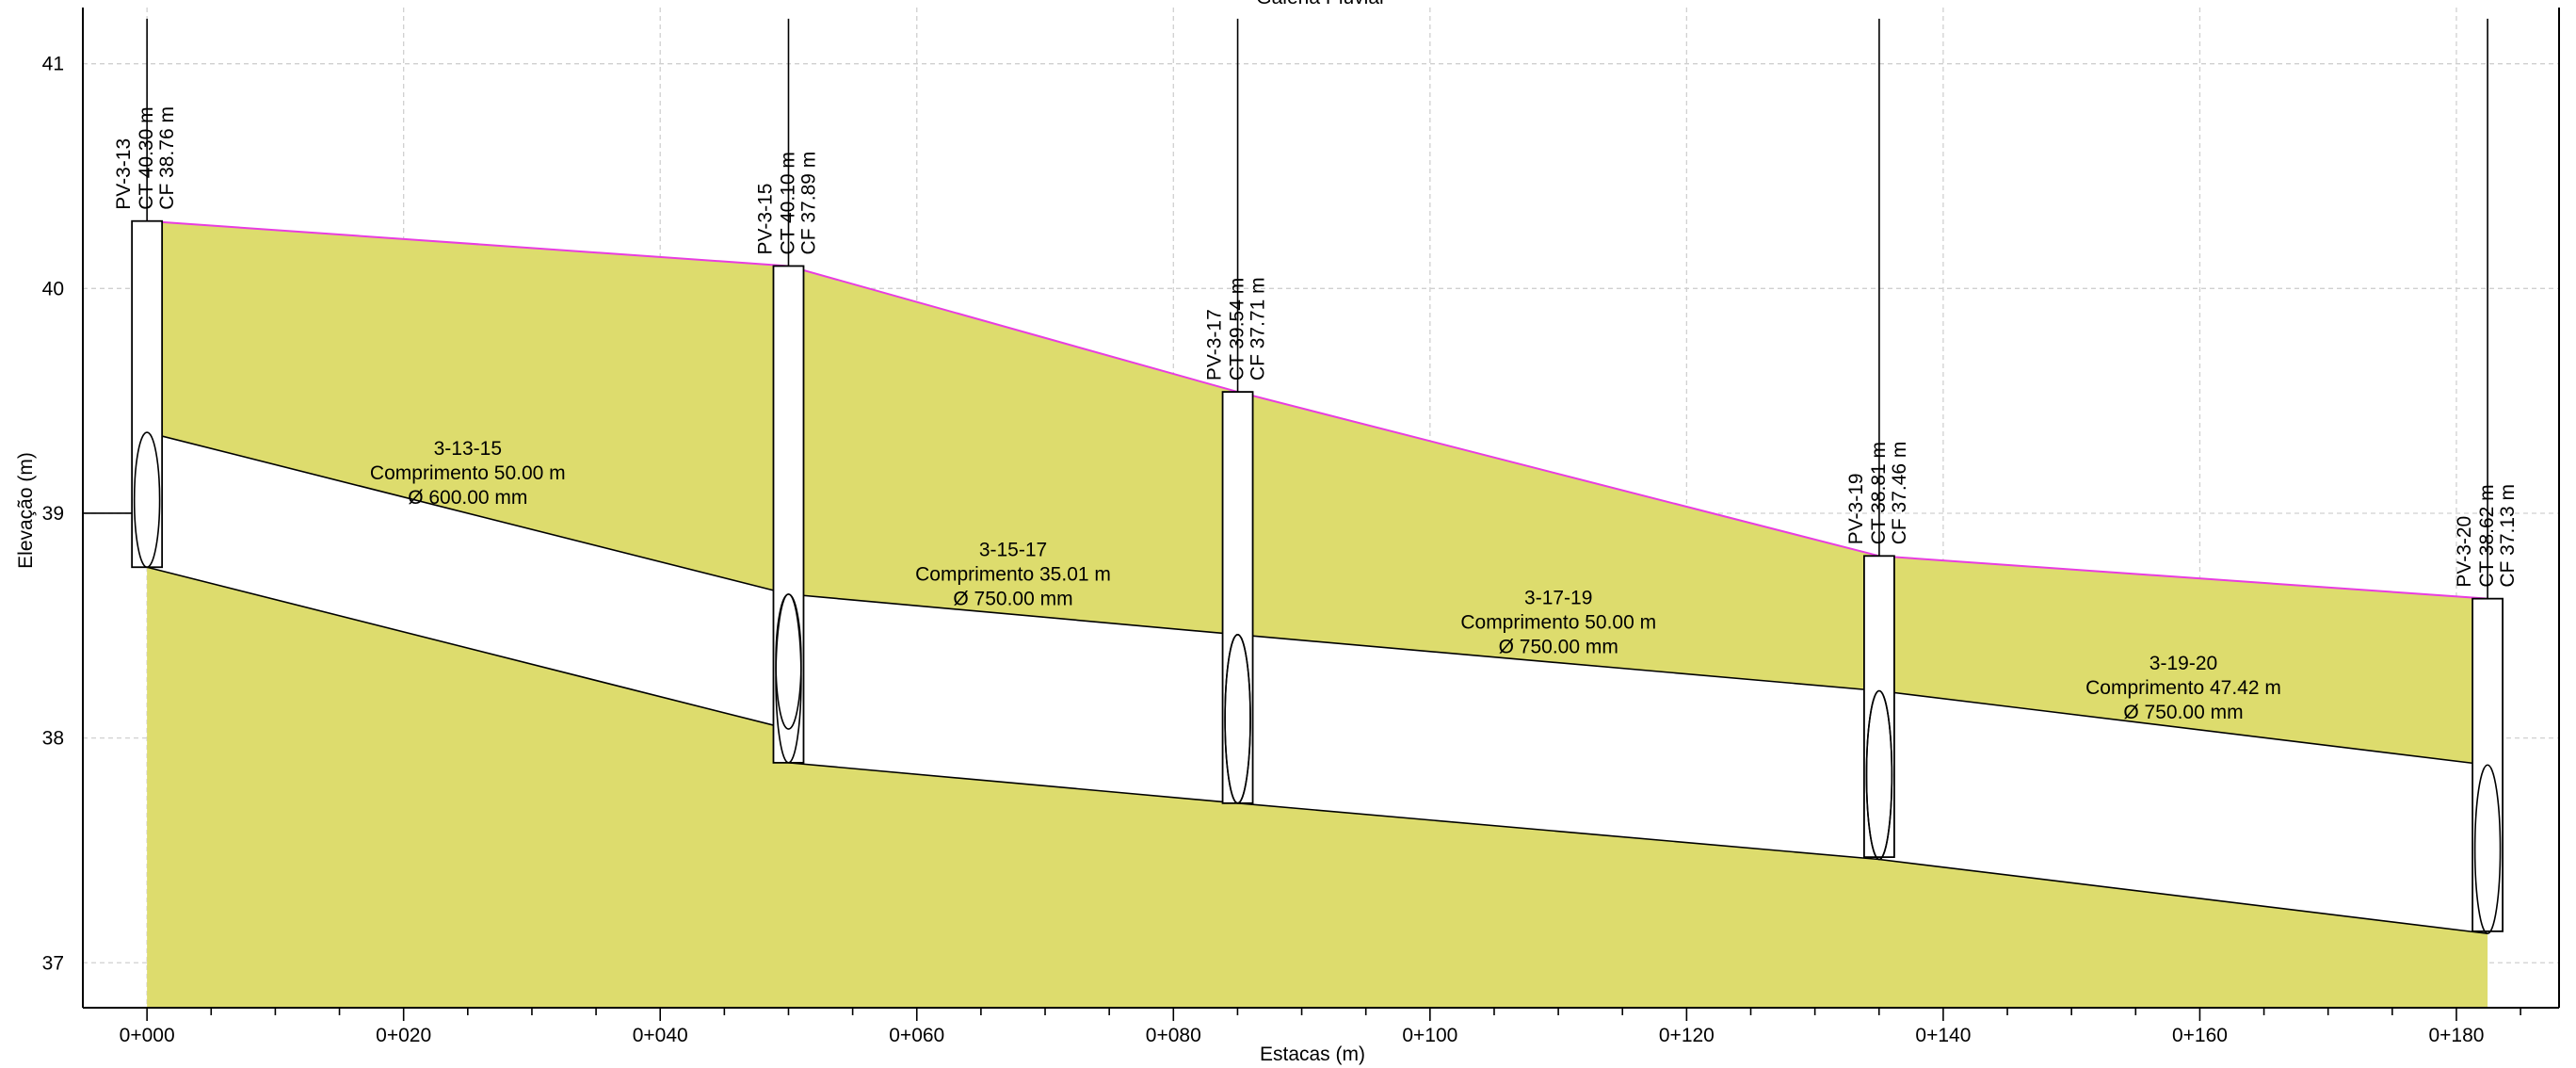 The height and width of the screenshot is (1068, 2576). Describe the element at coordinates (2464, 552) in the screenshot. I see `manhole-label-5: PV-3-20` at that location.